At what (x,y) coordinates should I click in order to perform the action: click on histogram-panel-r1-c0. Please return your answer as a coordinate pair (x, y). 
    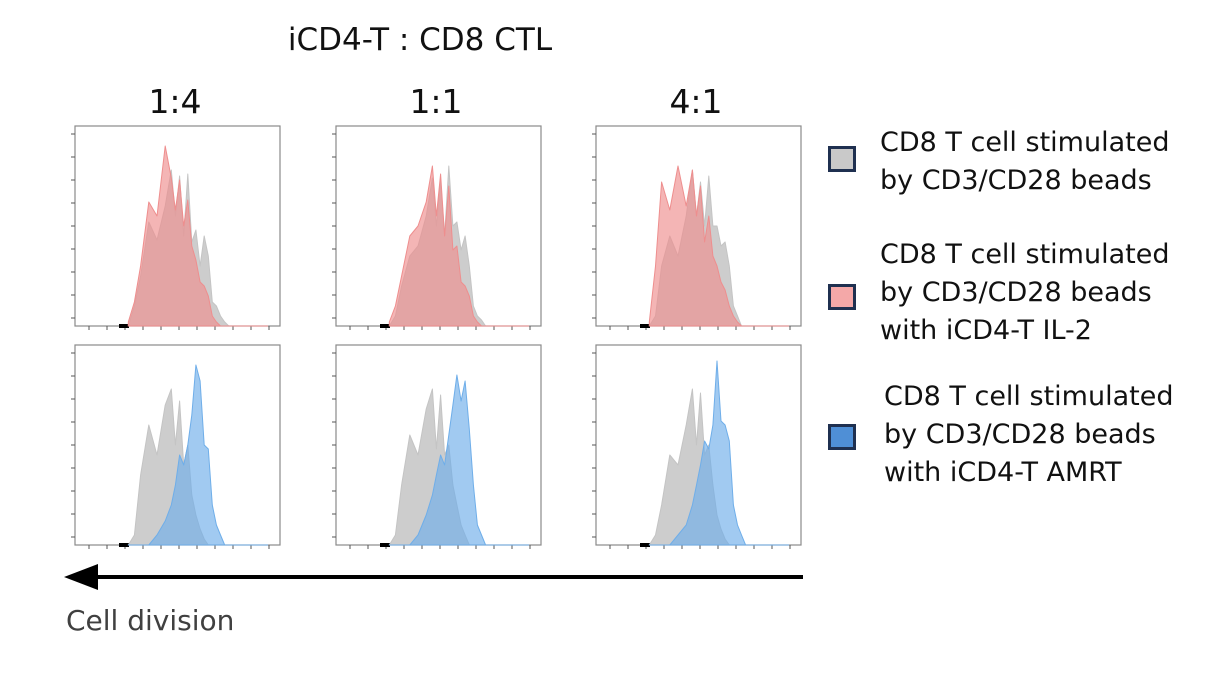
    Looking at the image, I should click on (176, 446).